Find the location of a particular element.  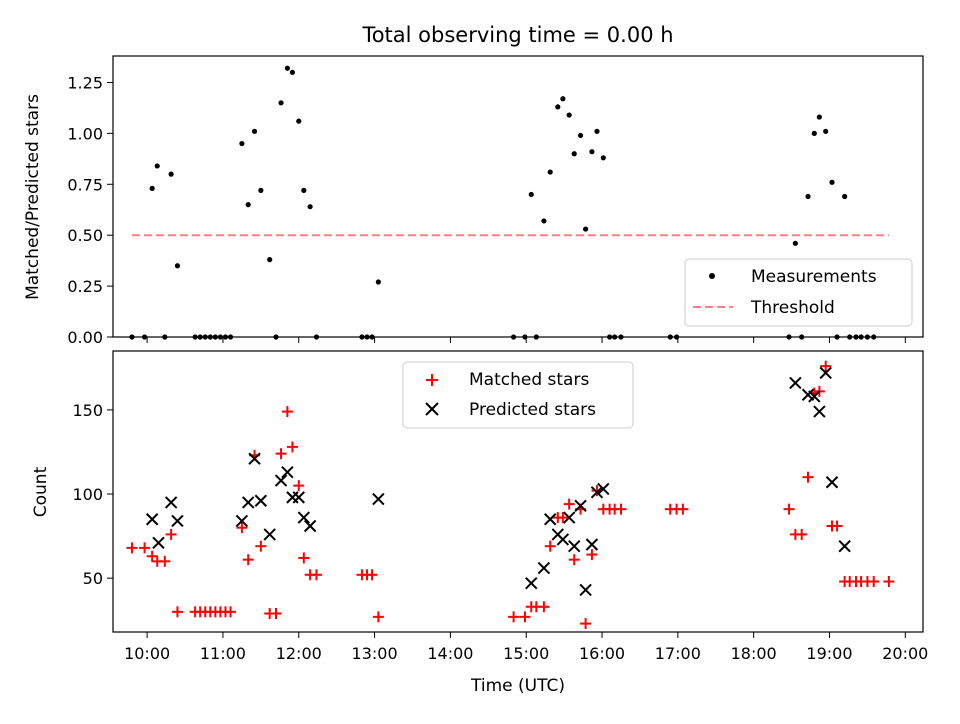

bottom-x-tick-label: 19:00 is located at coordinates (829, 653).